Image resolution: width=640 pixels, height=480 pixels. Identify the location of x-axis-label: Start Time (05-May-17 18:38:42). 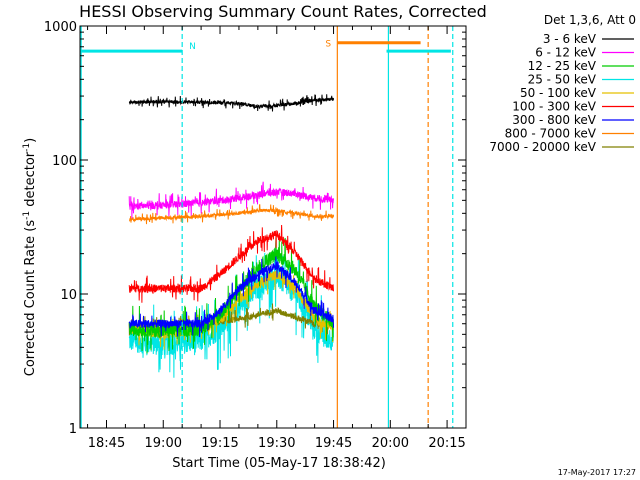
(279, 463).